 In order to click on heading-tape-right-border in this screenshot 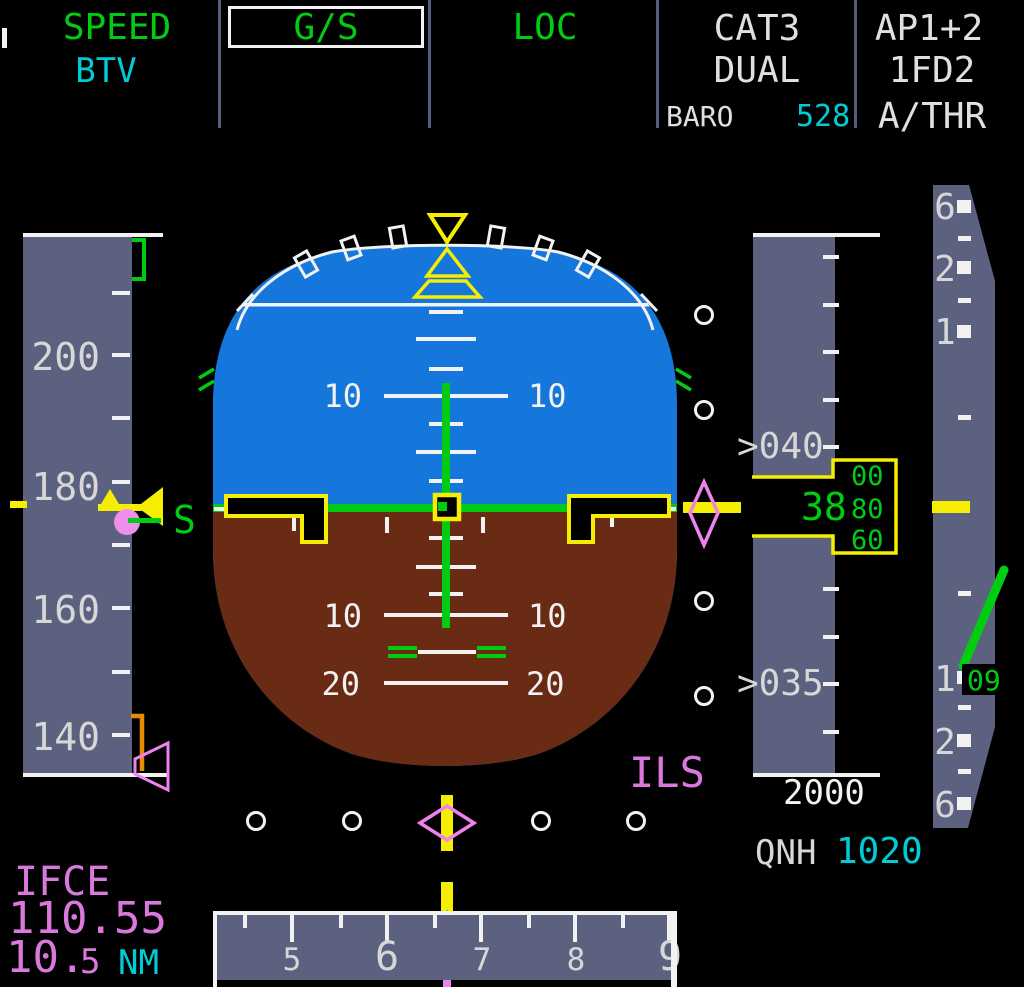, I will do `click(674, 949)`.